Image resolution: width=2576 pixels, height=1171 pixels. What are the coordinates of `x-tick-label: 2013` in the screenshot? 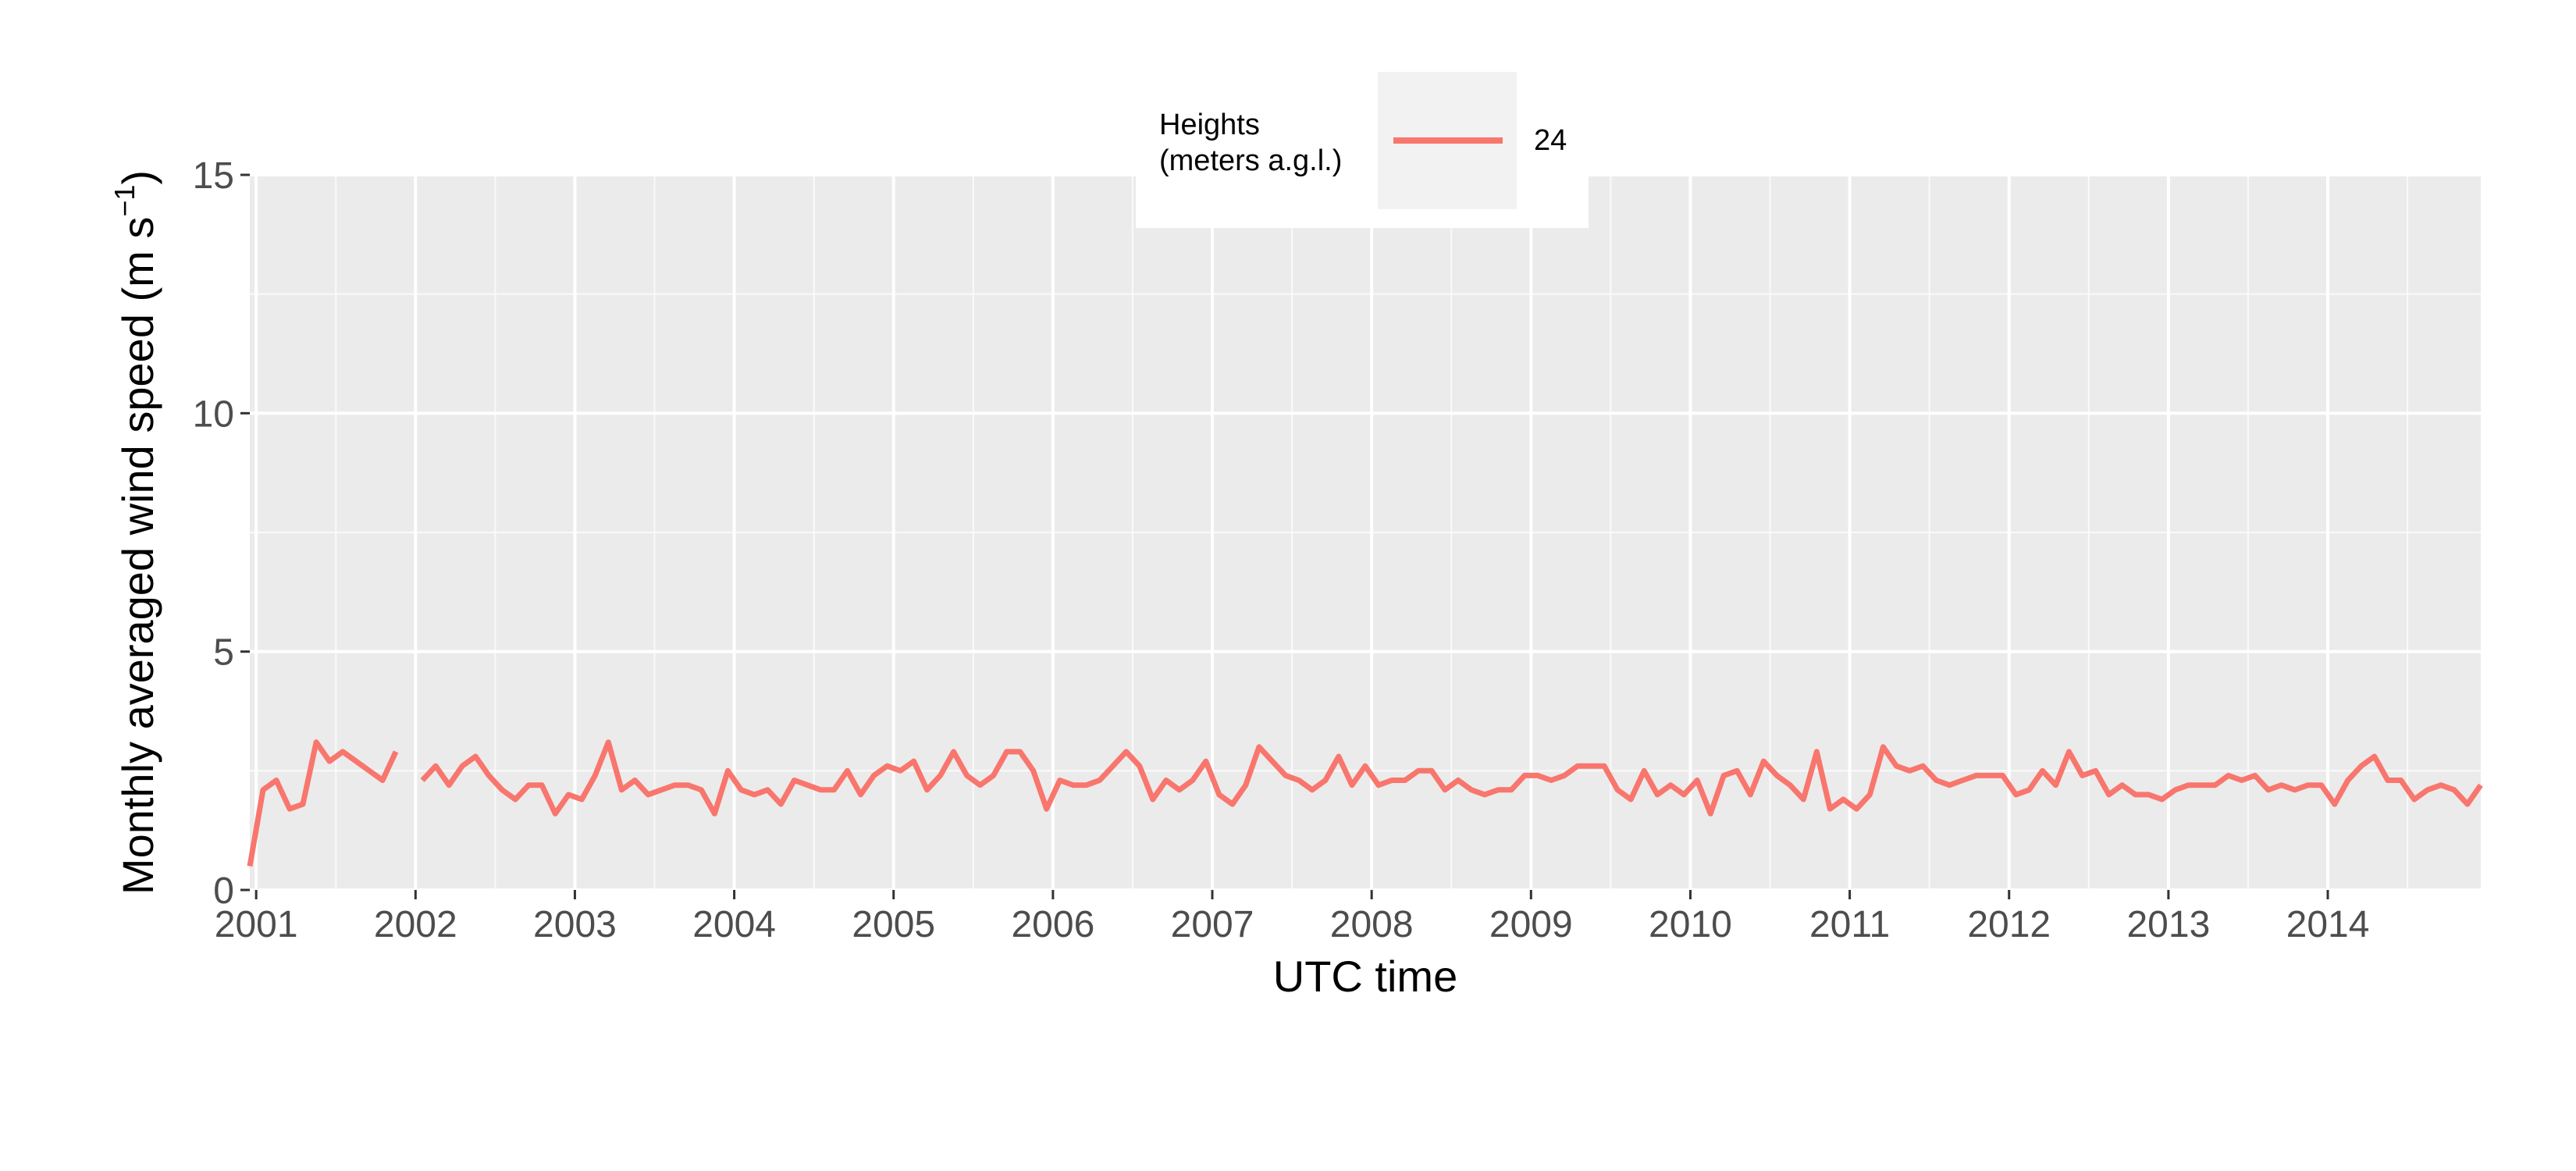 It's located at (2168, 924).